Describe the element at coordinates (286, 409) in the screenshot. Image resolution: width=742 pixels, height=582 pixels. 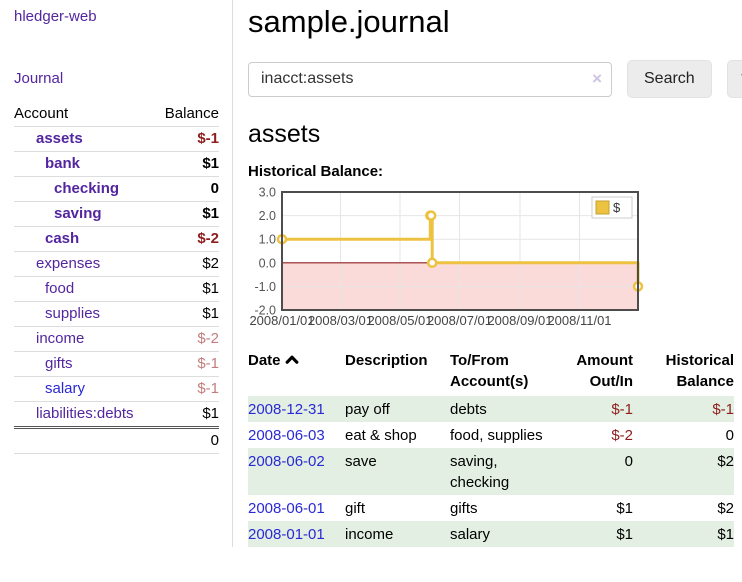
I see `date-link: 2008-12-31` at that location.